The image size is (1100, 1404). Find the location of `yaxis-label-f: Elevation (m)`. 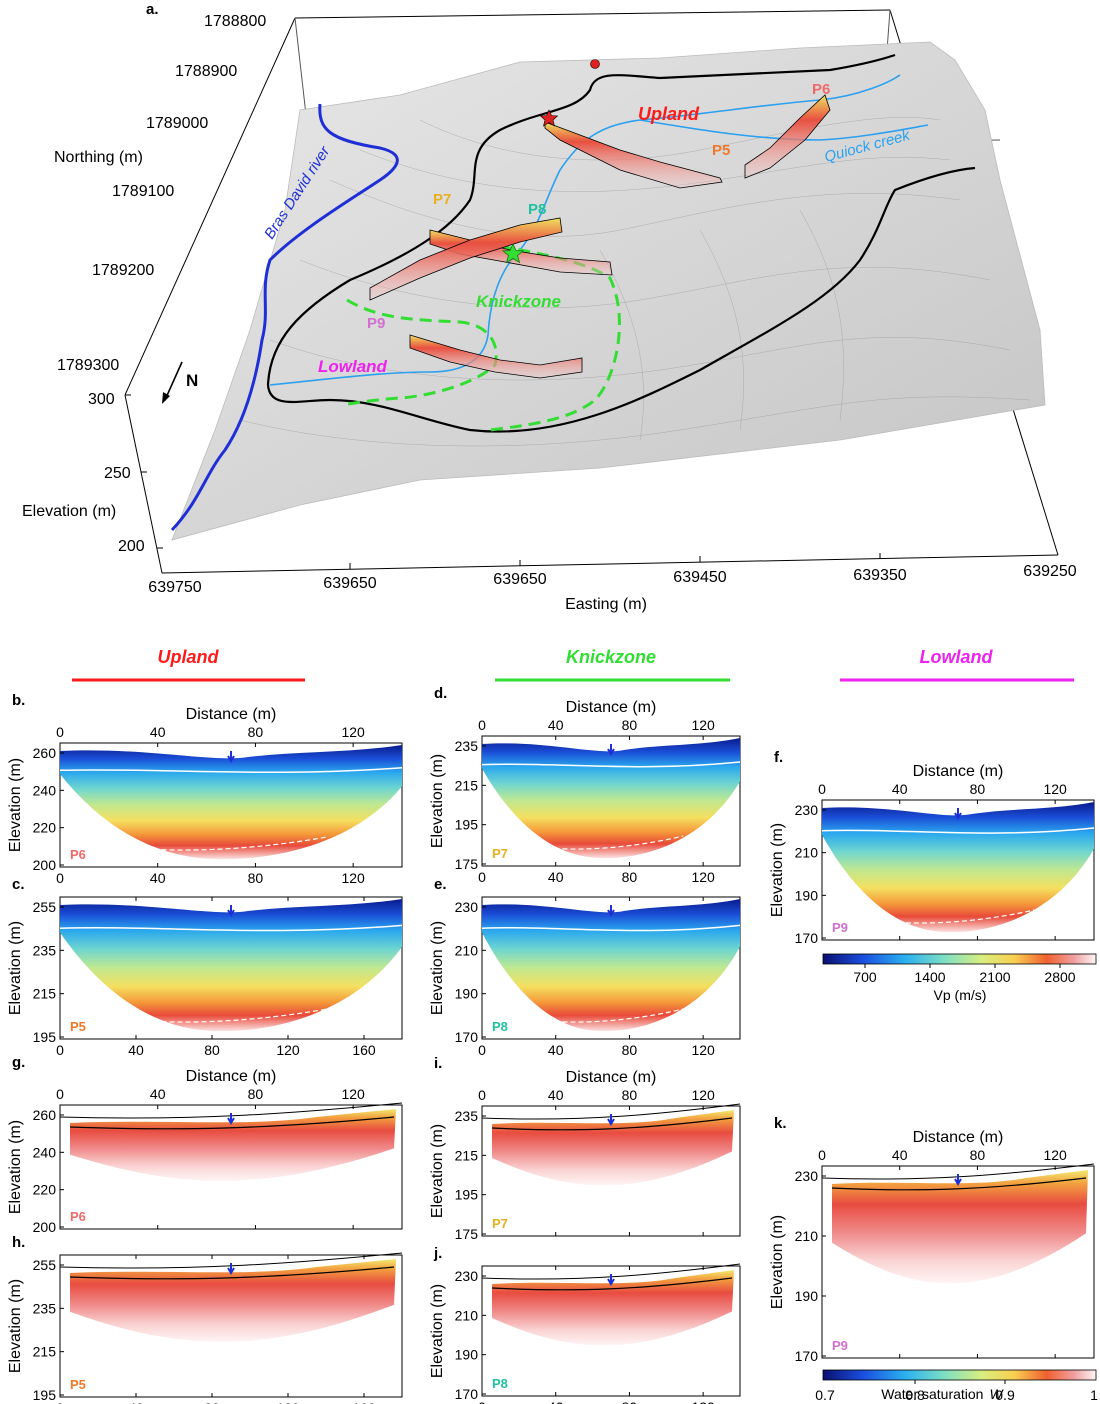

yaxis-label-f: Elevation (m) is located at coordinates (777, 870).